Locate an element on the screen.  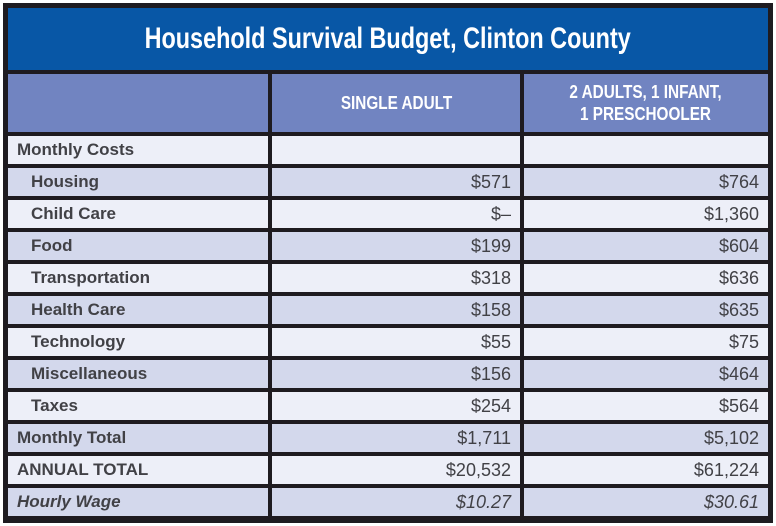
cell-family-value: $61,224 is located at coordinates (646, 470).